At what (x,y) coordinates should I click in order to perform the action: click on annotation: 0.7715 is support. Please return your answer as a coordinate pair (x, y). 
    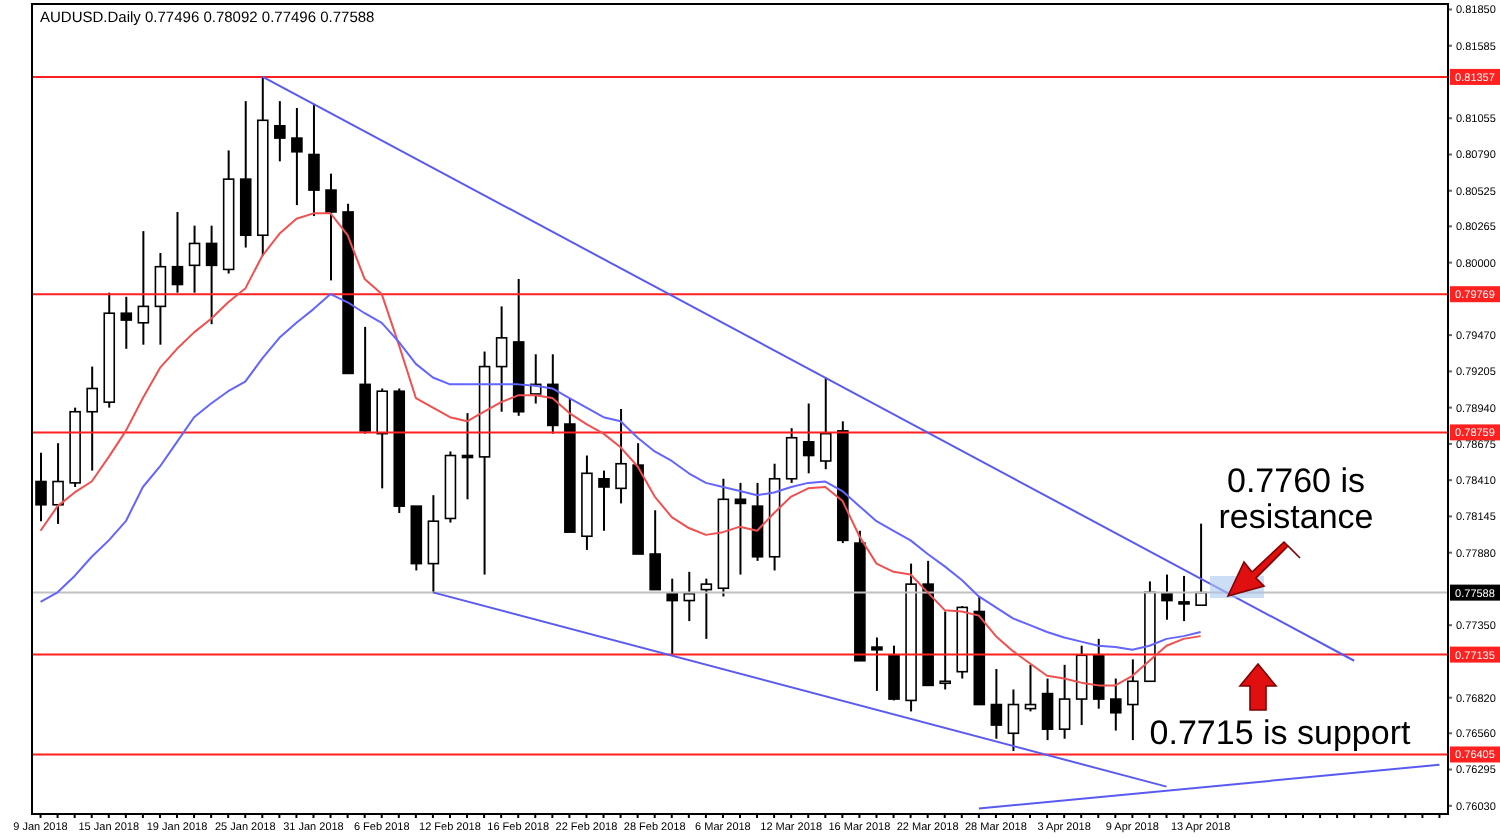
    Looking at the image, I should click on (1280, 733).